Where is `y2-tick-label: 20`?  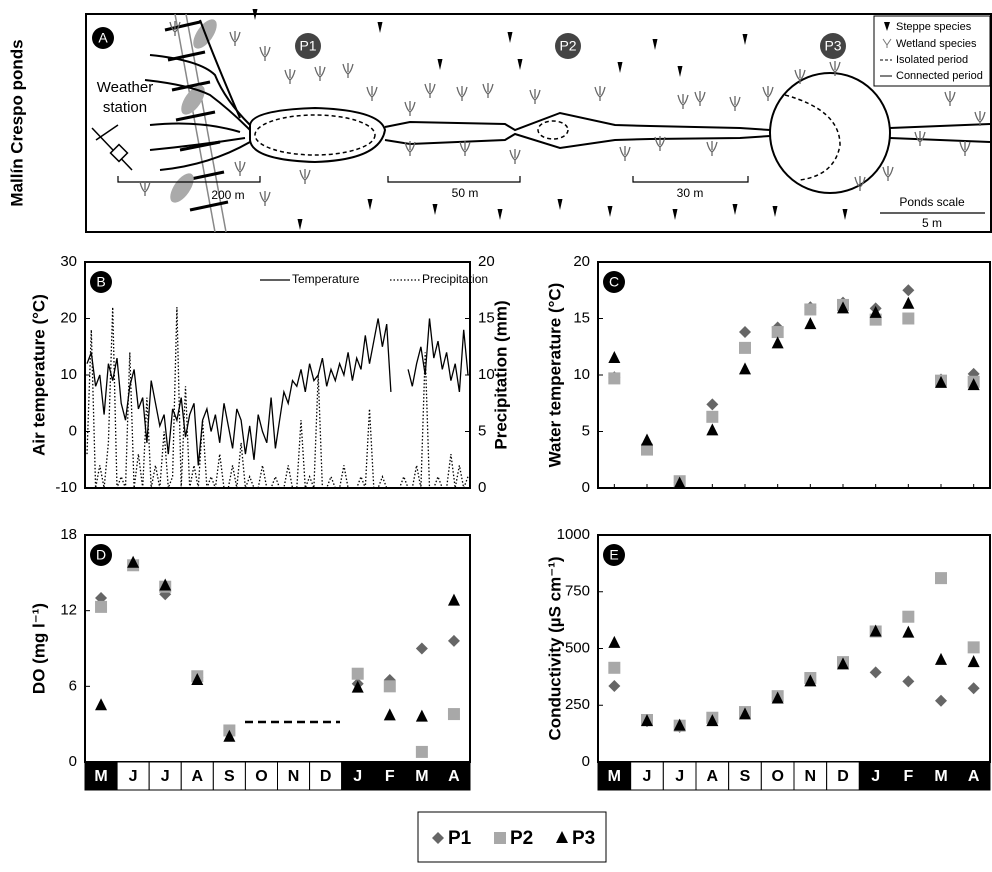
y2-tick-label: 20 is located at coordinates (486, 261).